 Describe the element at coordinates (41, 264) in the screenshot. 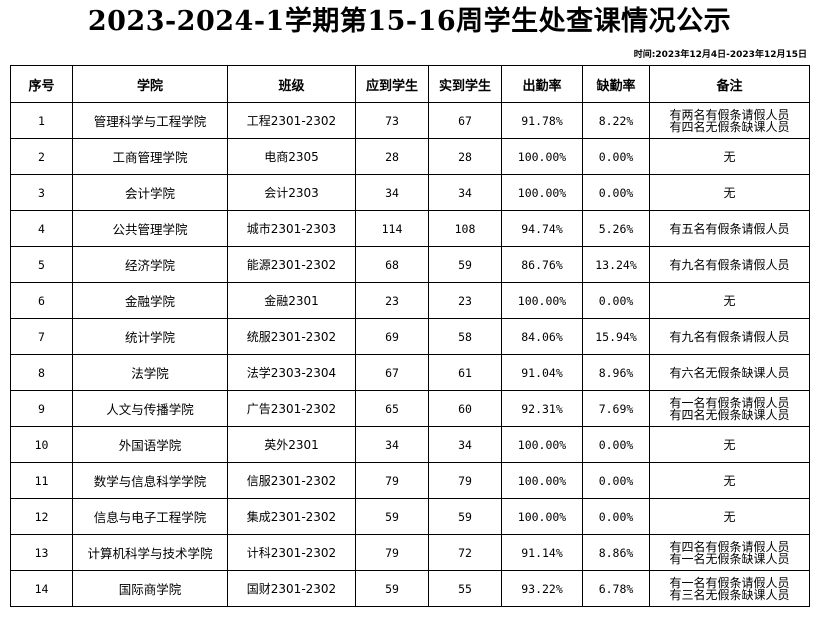

I see `row-number: 5` at that location.